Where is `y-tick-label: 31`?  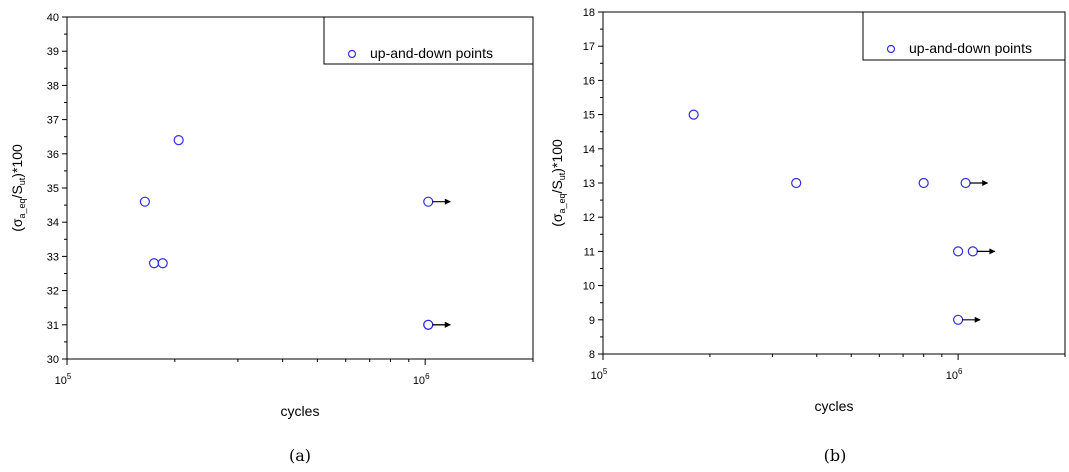
y-tick-label: 31 is located at coordinates (53, 326).